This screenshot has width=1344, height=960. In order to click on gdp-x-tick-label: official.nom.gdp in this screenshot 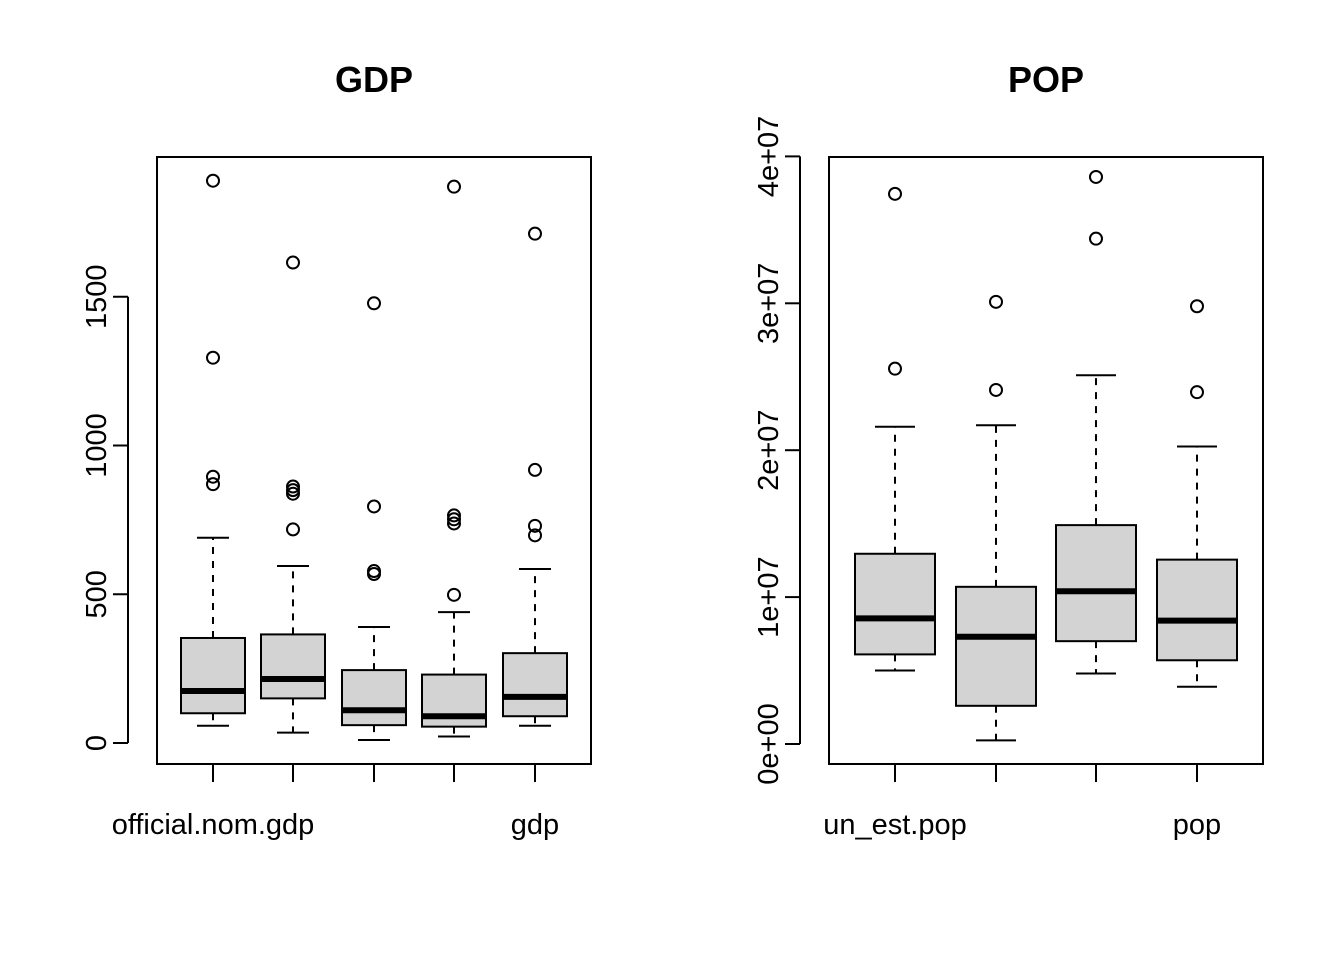, I will do `click(213, 825)`.